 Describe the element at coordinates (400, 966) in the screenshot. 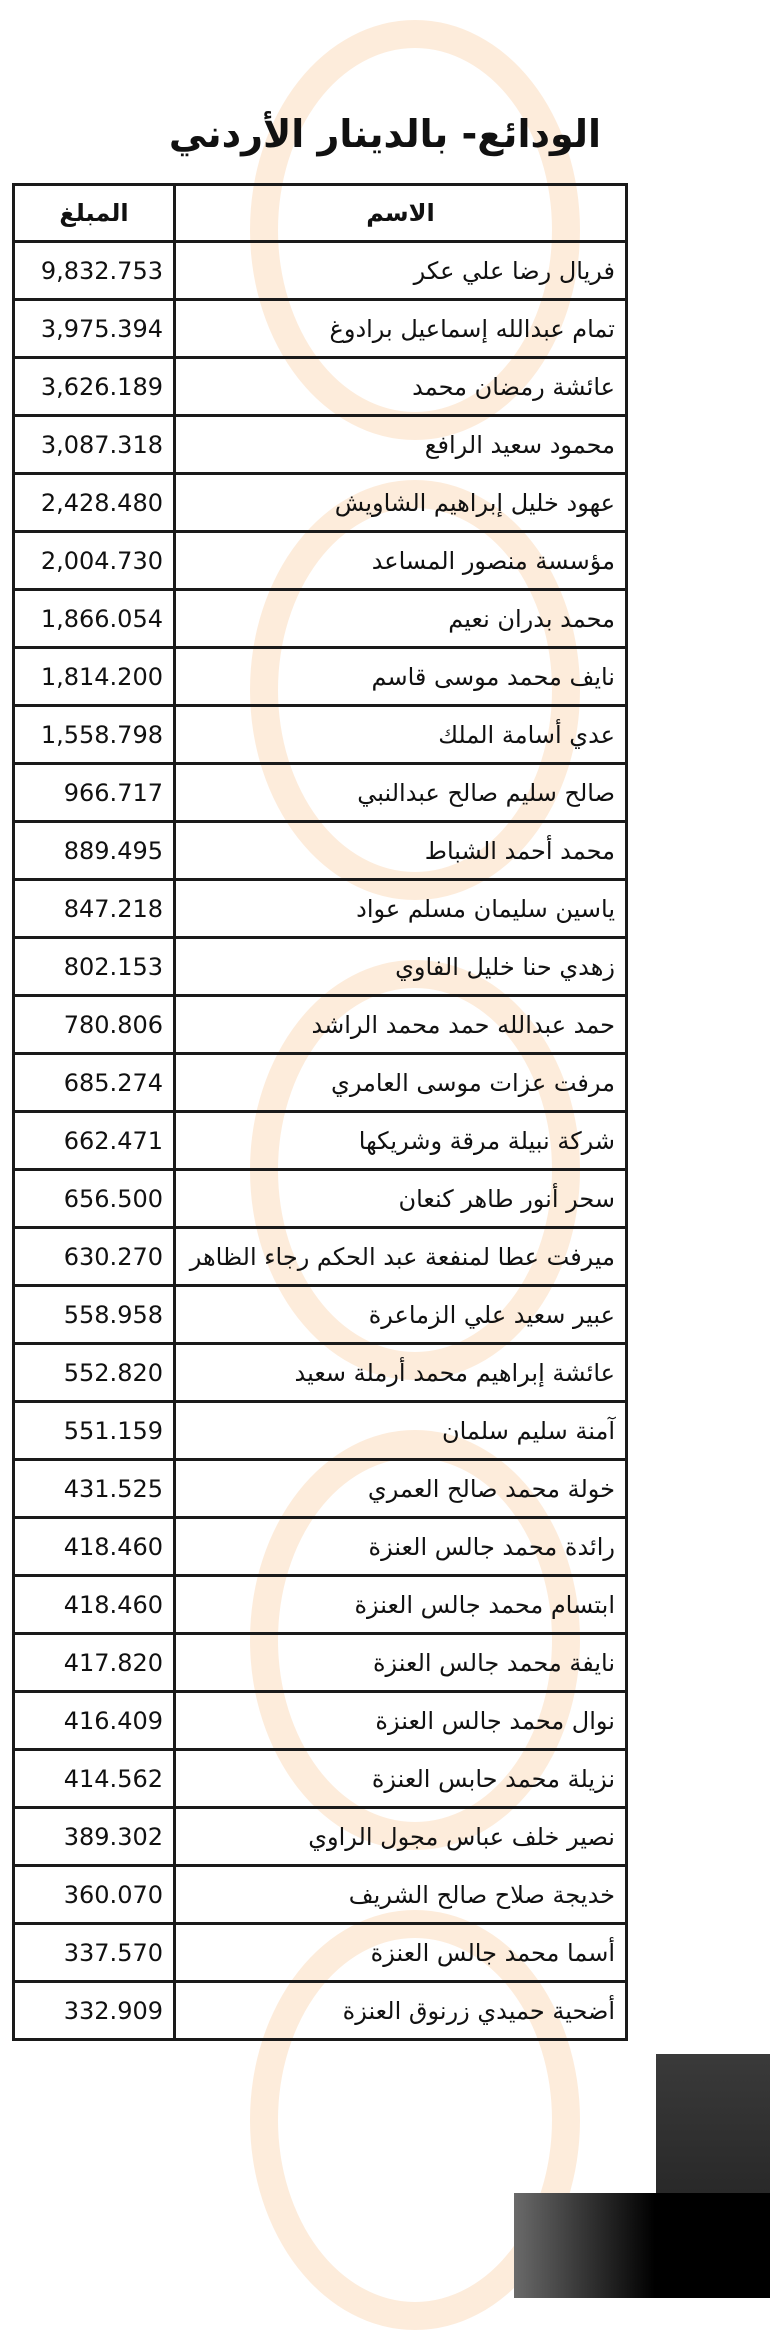

I see `name-cell: زهدي حنا خليل الفاوي` at that location.